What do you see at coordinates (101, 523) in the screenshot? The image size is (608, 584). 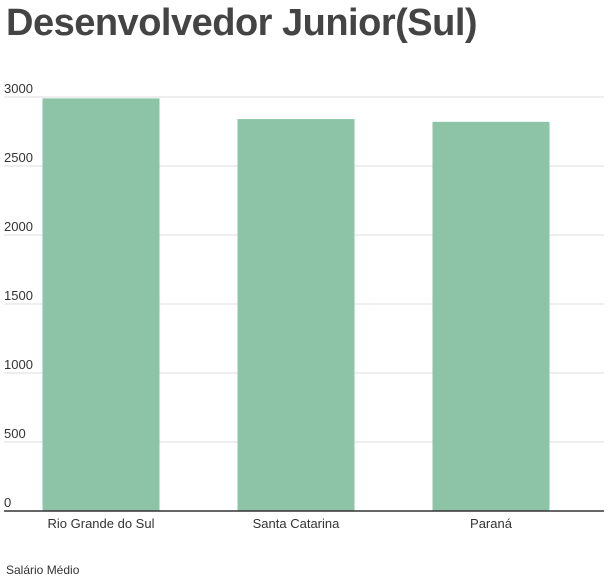 I see `x-tick-label: Rio Grande do Sul` at bounding box center [101, 523].